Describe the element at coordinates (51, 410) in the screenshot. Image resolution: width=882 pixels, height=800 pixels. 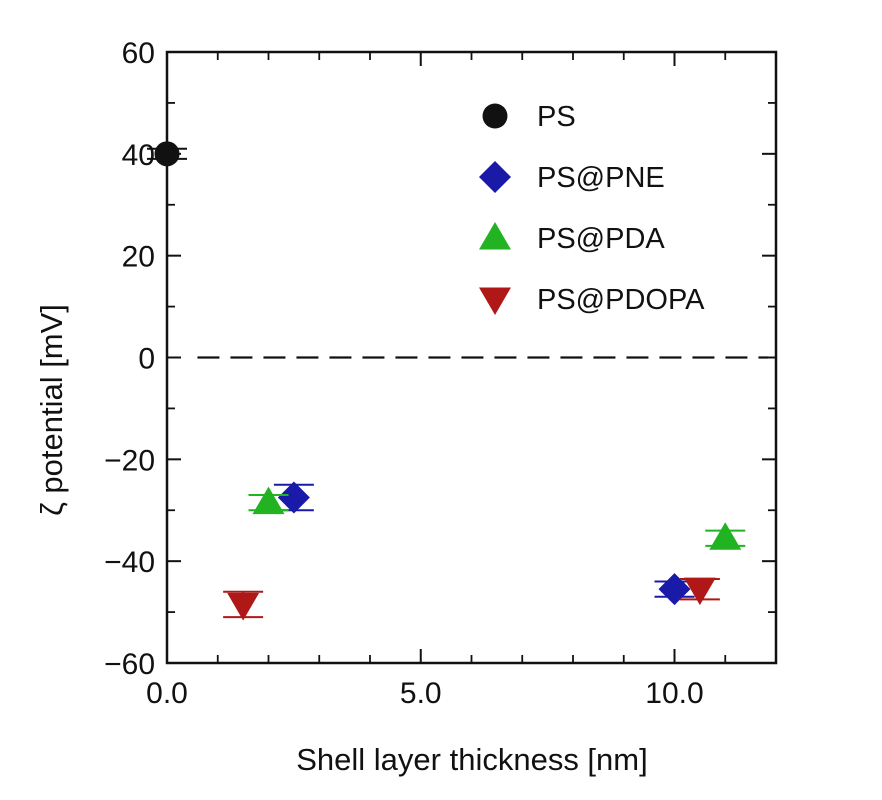
I see `y-axis-title: ζ potential [mV]` at that location.